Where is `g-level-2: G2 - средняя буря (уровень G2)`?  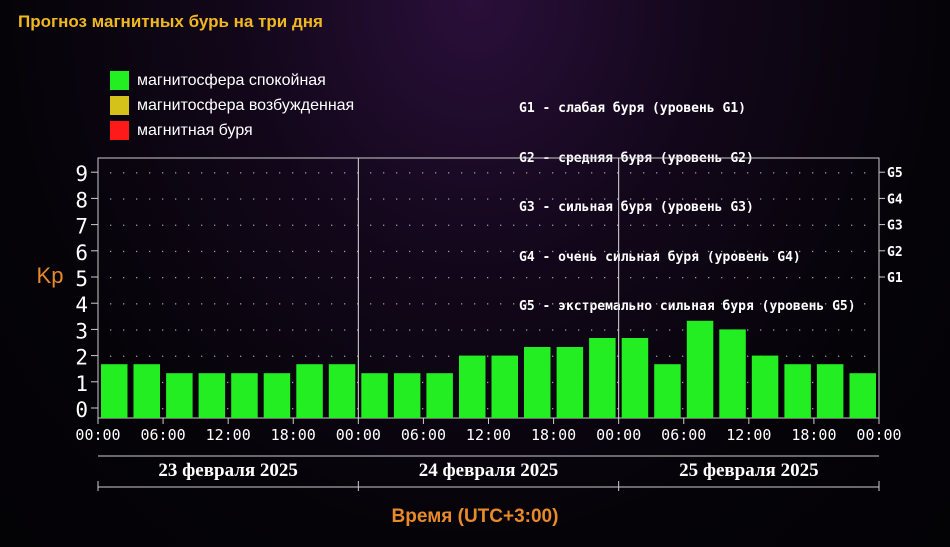
g-level-2: G2 - средняя буря (уровень G2) is located at coordinates (636, 158).